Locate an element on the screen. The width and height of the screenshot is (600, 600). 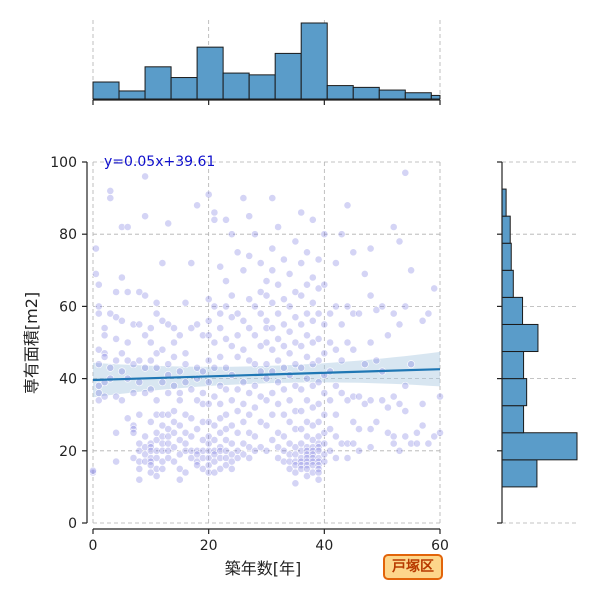
regression-line is located at coordinates (266, 375).